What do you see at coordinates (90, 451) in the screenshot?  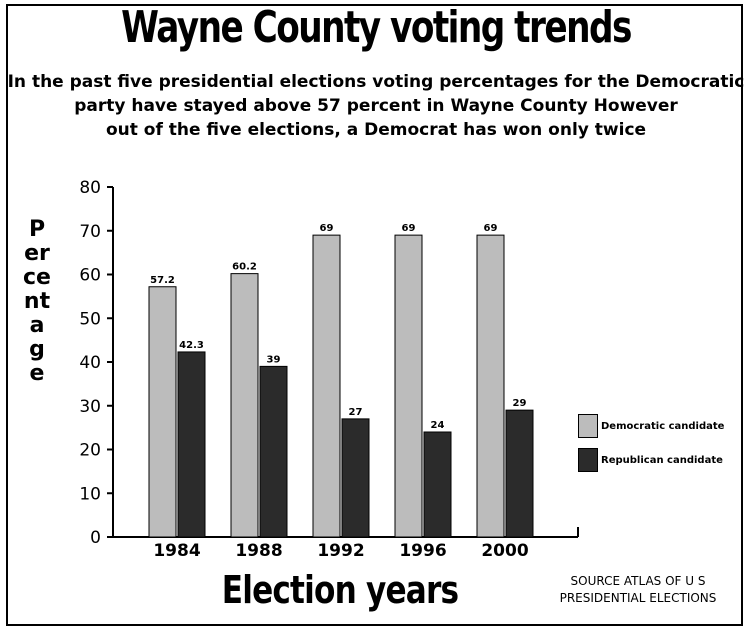 I see `y-tick-label-20: 20` at bounding box center [90, 451].